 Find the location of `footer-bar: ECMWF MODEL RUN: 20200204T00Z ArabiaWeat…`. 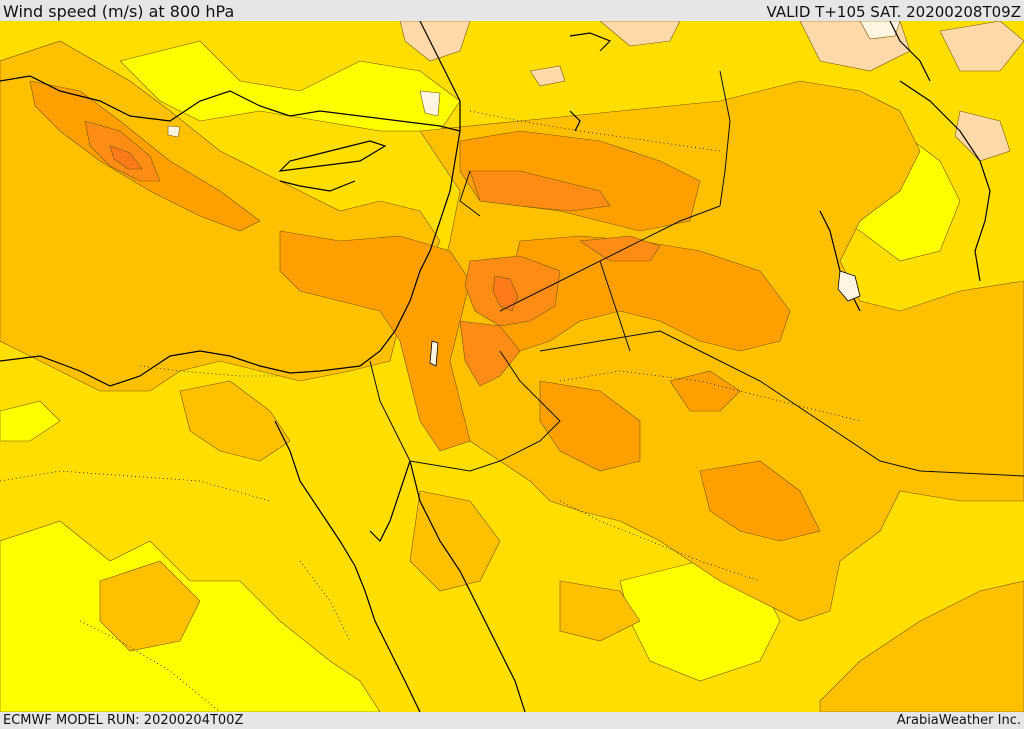

footer-bar: ECMWF MODEL RUN: 20200204T00Z ArabiaWeat… is located at coordinates (512, 720).